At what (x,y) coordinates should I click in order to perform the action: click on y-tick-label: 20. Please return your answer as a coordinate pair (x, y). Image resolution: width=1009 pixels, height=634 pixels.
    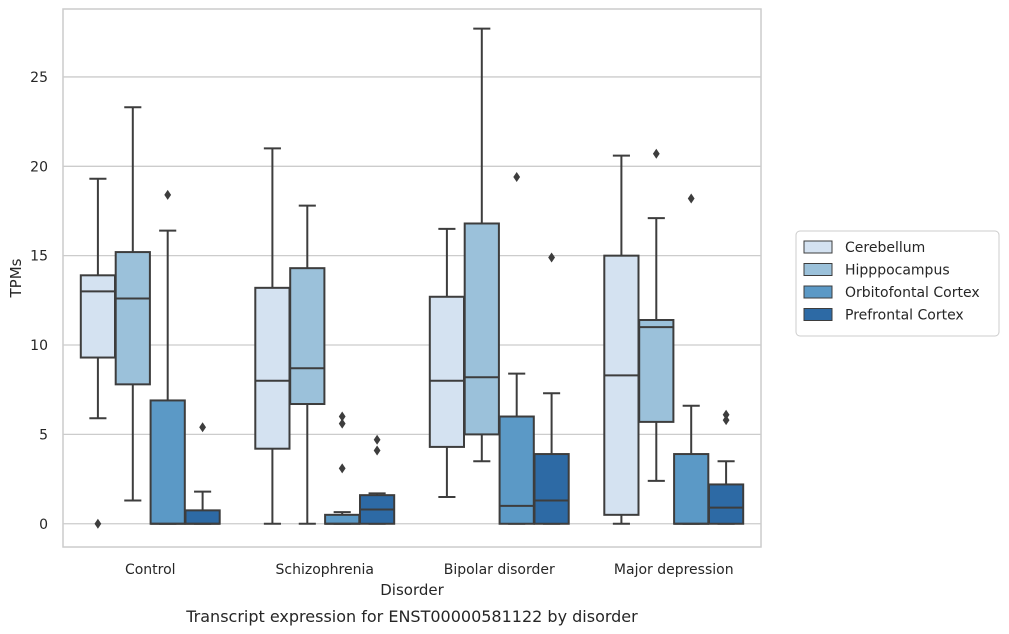
    Looking at the image, I should click on (39, 167).